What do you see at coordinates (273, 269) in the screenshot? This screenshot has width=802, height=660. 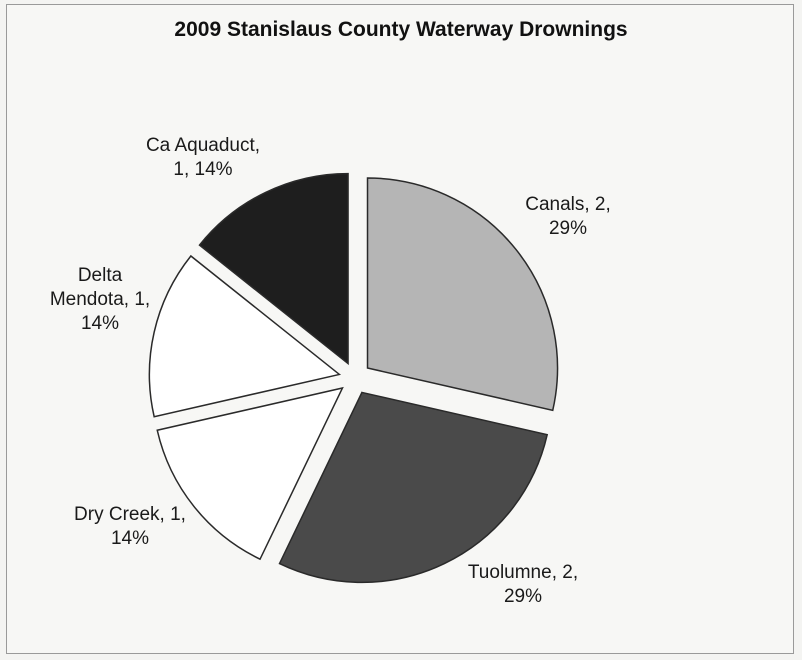 I see `pie-slice-ca-aquaduct` at bounding box center [273, 269].